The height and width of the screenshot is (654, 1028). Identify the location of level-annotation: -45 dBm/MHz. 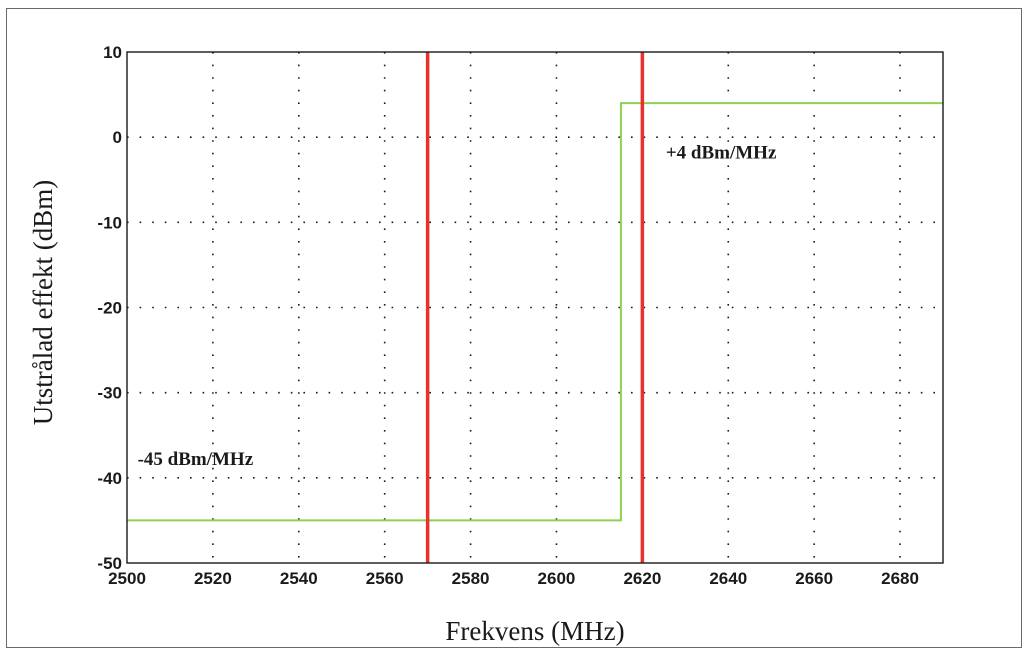
(196, 459).